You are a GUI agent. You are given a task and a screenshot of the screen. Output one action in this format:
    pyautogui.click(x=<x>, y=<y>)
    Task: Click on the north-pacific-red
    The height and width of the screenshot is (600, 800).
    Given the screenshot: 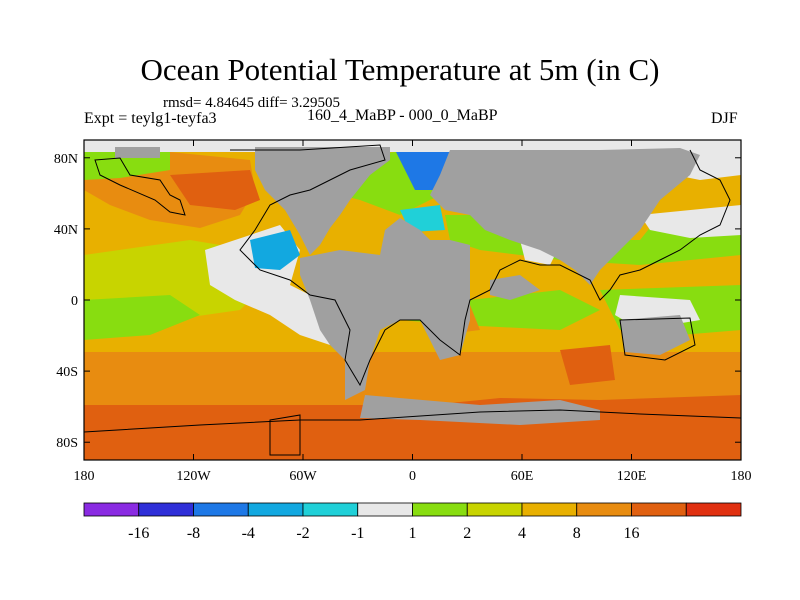 What is the action you would take?
    pyautogui.click(x=215, y=190)
    